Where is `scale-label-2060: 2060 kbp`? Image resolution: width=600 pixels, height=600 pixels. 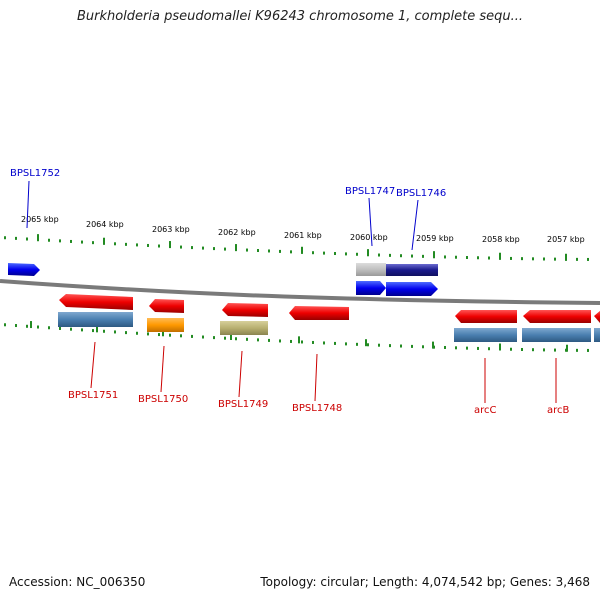 scale-label-2060: 2060 kbp is located at coordinates (369, 237).